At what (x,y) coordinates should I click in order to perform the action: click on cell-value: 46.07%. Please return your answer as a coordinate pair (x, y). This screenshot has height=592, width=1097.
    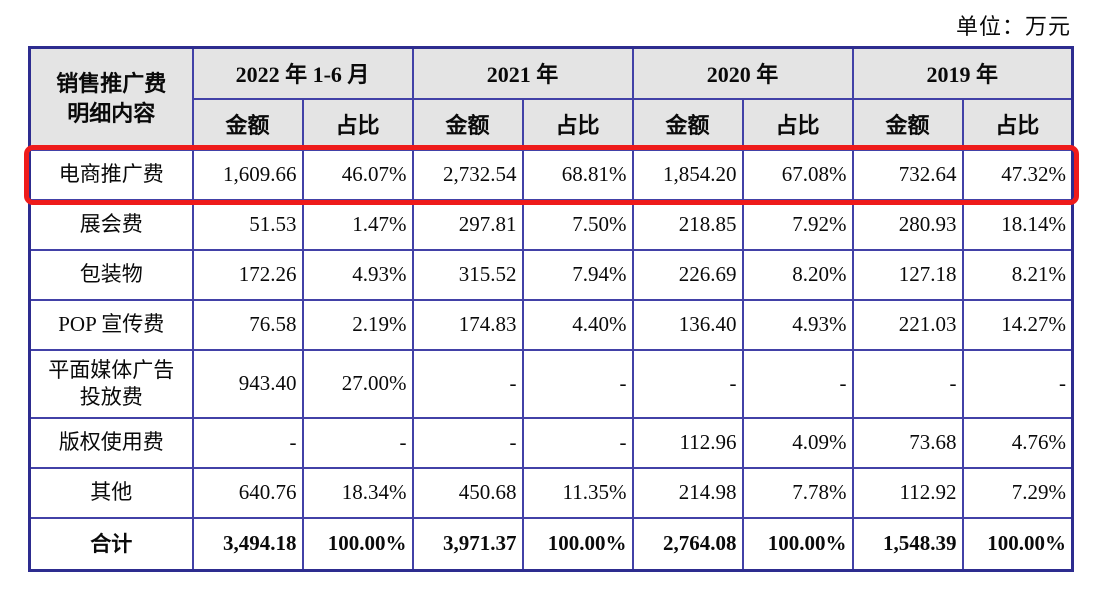
    Looking at the image, I should click on (357, 174).